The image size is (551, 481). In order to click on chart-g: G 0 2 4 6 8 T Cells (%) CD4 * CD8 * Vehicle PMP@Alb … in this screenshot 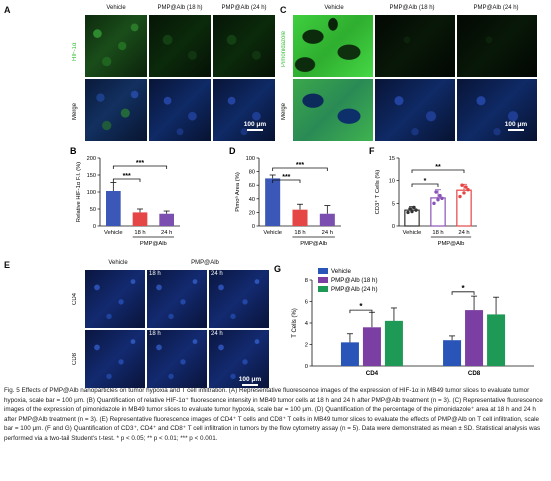, I will do `click(404, 320)`.